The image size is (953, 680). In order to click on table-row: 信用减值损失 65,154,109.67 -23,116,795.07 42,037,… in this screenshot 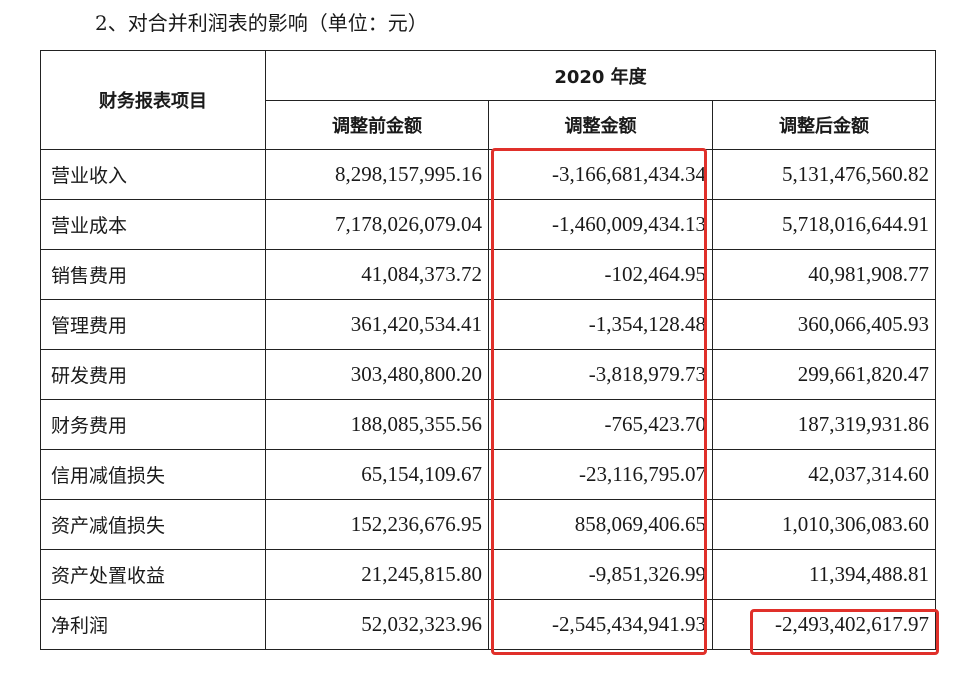, I will do `click(488, 474)`.